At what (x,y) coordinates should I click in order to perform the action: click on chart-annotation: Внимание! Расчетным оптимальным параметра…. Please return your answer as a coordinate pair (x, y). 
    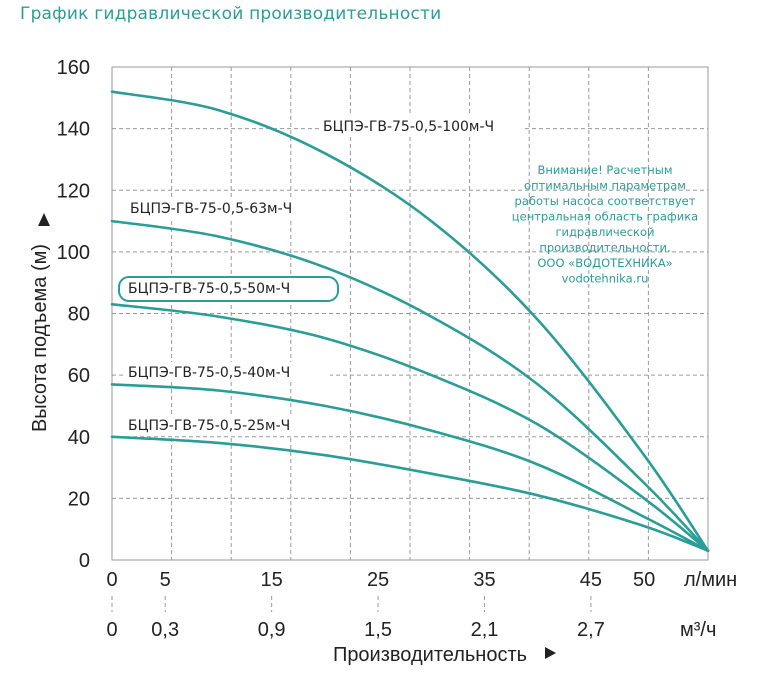
    Looking at the image, I should click on (605, 224).